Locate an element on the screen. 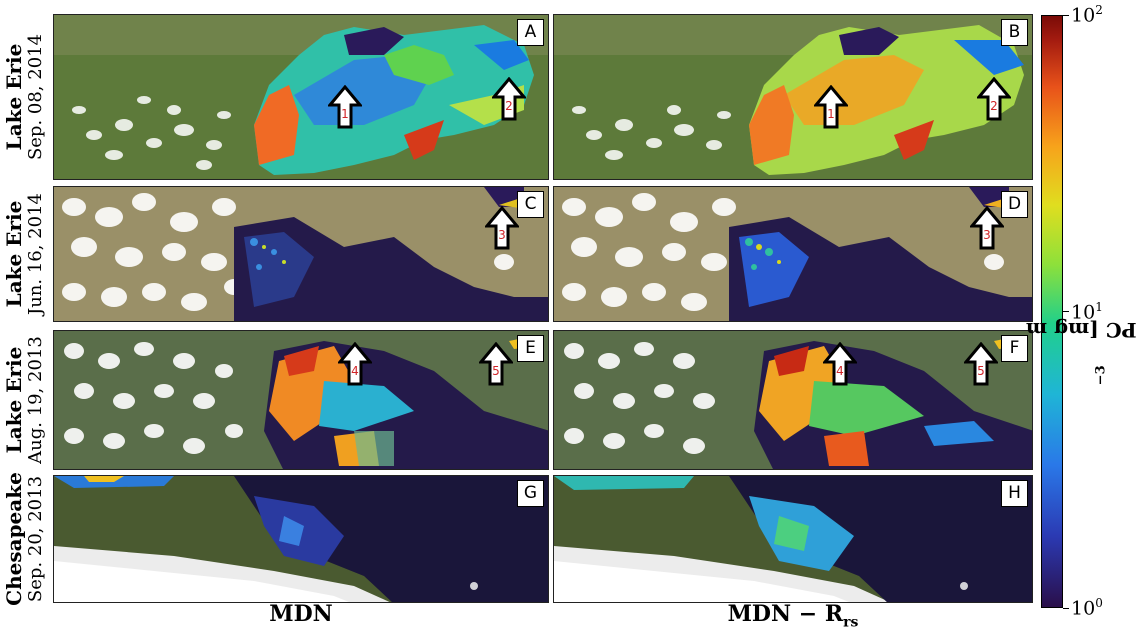  row-date-1: Sep. 08, 2014 is located at coordinates (36, 97).